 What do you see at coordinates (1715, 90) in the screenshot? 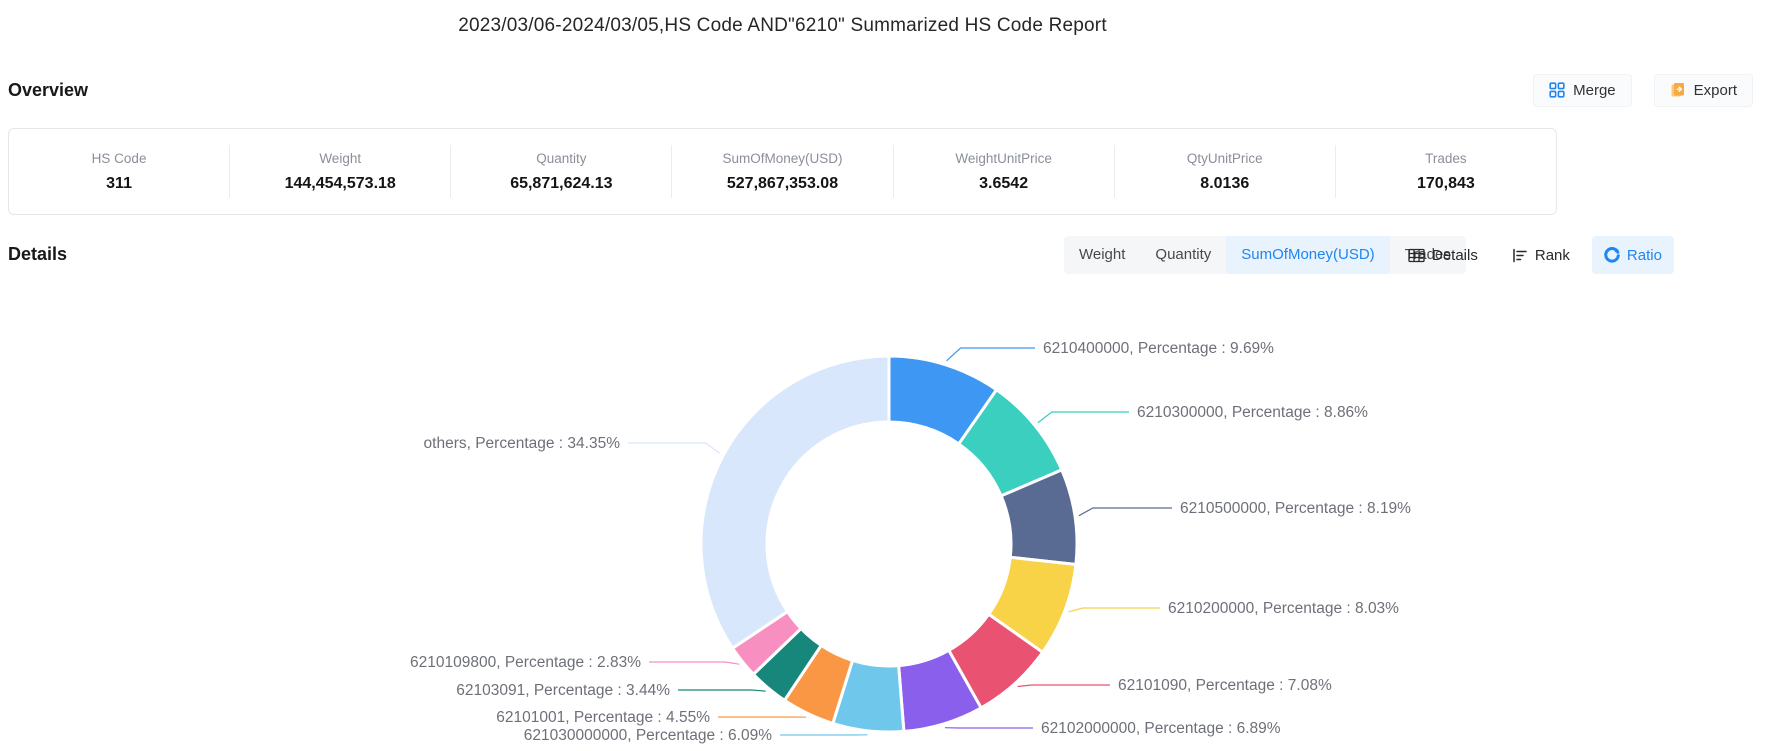
I see `export-button-label: Export` at bounding box center [1715, 90].